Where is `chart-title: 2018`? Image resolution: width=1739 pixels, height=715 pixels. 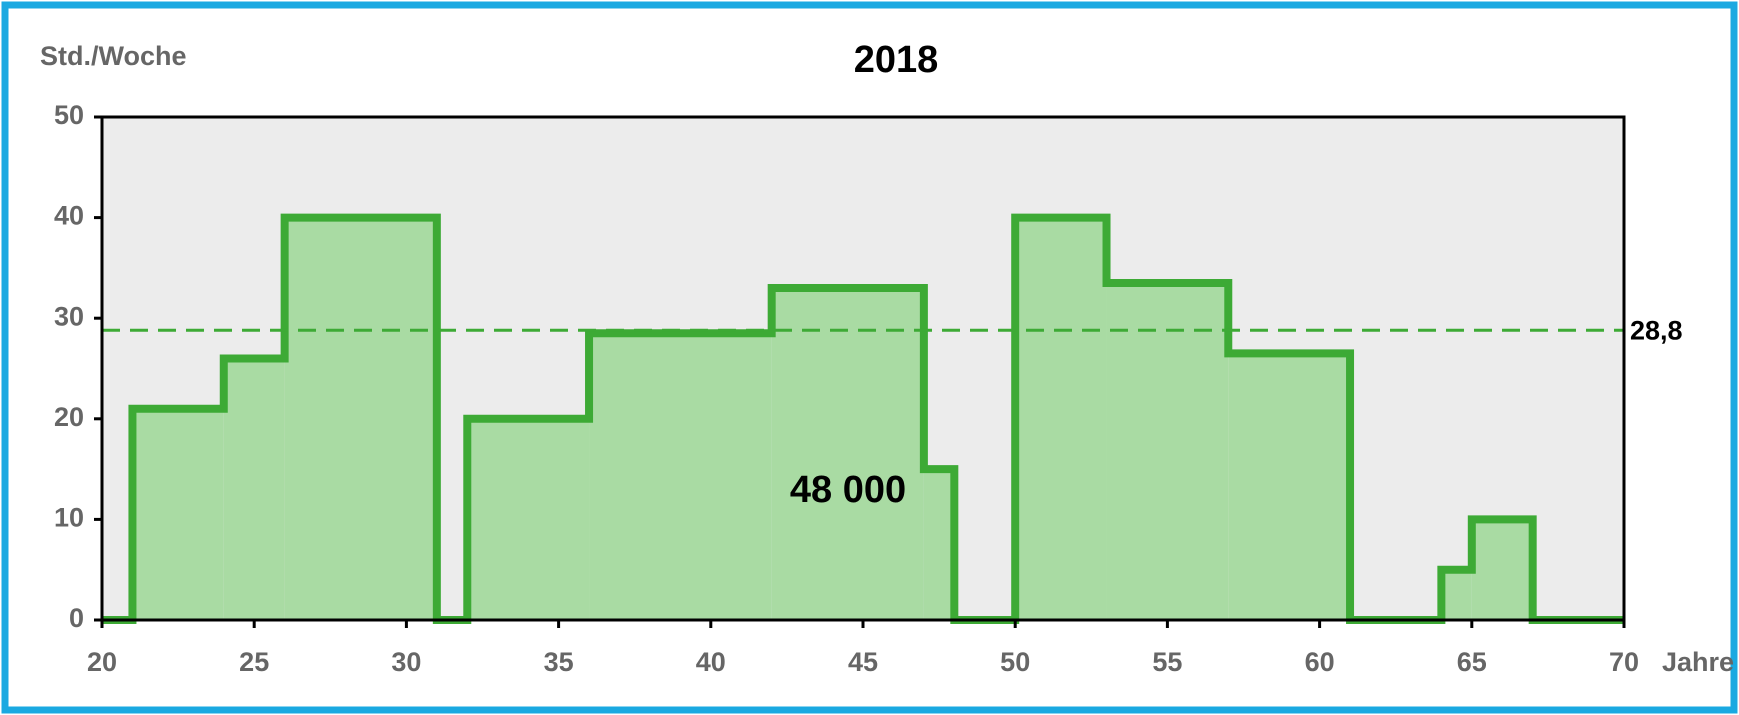 chart-title: 2018 is located at coordinates (896, 60).